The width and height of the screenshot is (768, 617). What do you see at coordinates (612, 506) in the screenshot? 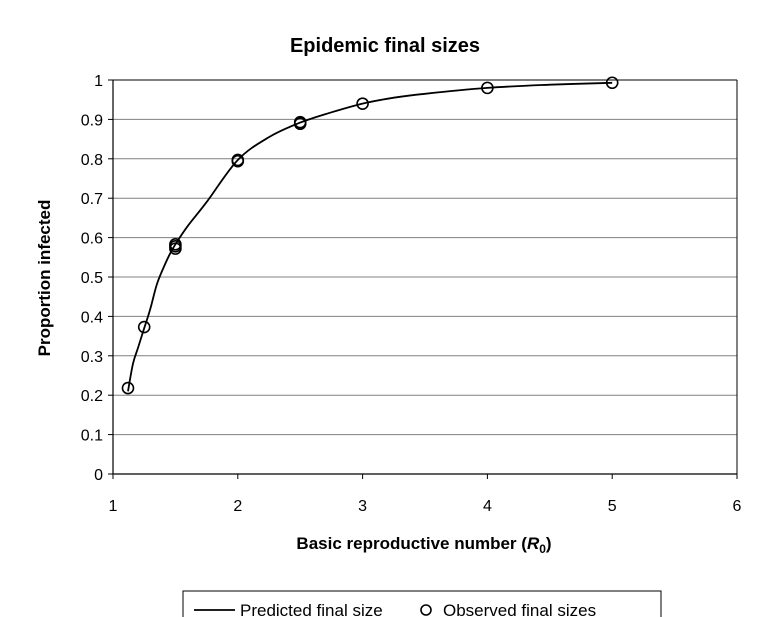
I see `x-tick-label: 5` at bounding box center [612, 506].